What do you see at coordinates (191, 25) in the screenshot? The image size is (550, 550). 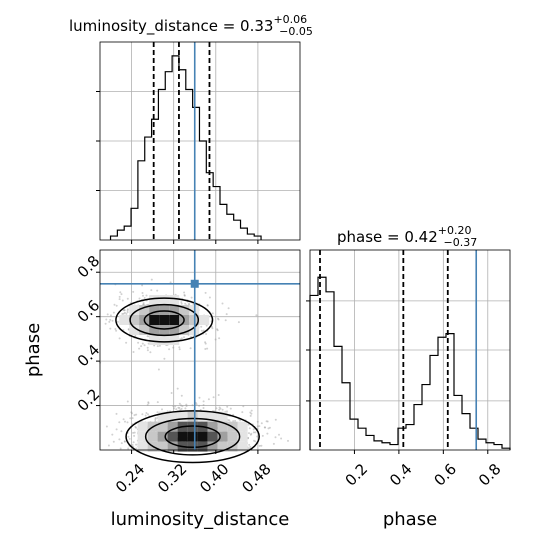 I see `panel-a-title: luminosity_distance = 0.33+0.06 −0.05` at bounding box center [191, 25].